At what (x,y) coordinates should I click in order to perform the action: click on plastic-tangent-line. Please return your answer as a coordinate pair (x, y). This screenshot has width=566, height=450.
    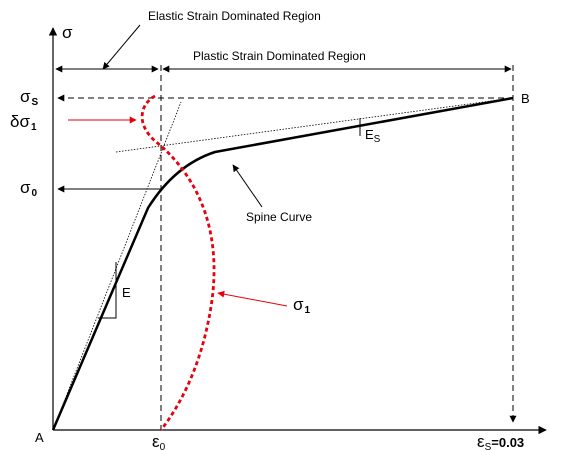
    Looking at the image, I should click on (314, 125).